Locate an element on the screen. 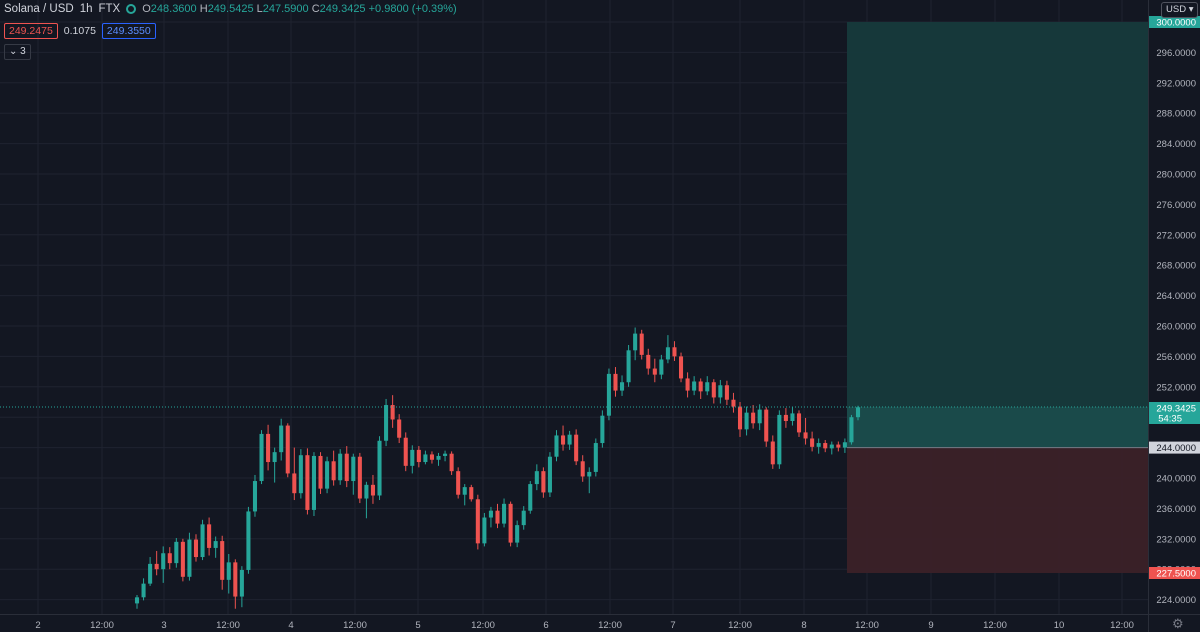 Image resolution: width=1200 pixels, height=632 pixels. x-tick-label: 4 is located at coordinates (290, 625).